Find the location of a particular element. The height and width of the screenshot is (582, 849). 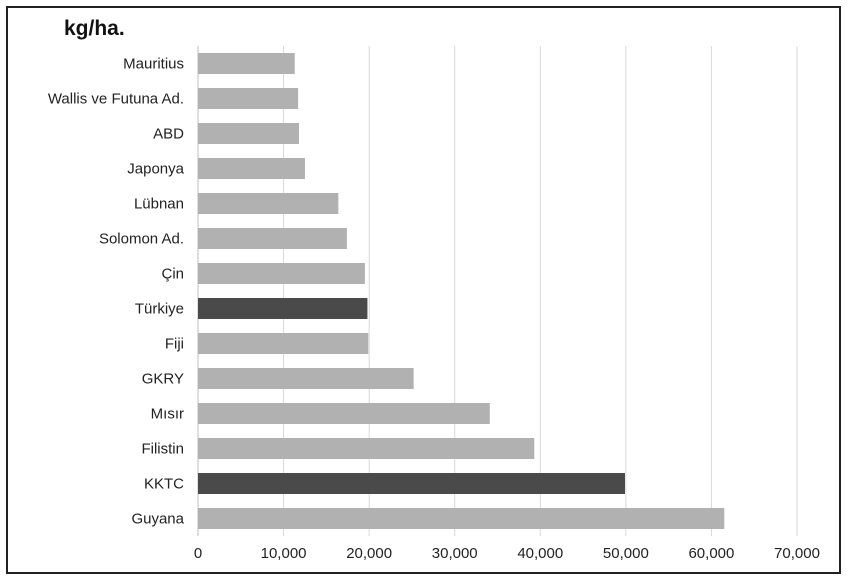

category-label: Filistin is located at coordinates (162, 449).